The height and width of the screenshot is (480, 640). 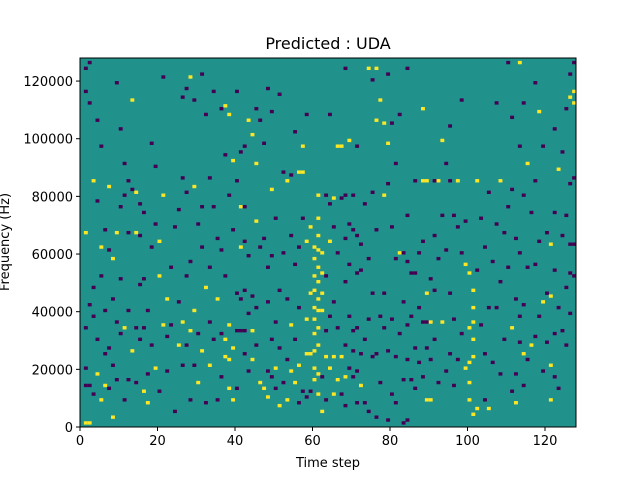 What do you see at coordinates (327, 463) in the screenshot?
I see `x-axis-label: Time step` at bounding box center [327, 463].